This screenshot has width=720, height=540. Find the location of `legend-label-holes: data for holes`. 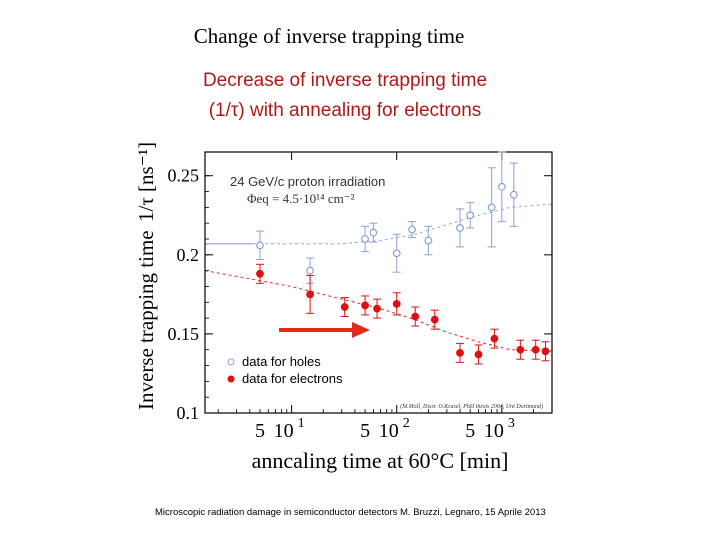

legend-label-holes: data for holes is located at coordinates (281, 361).